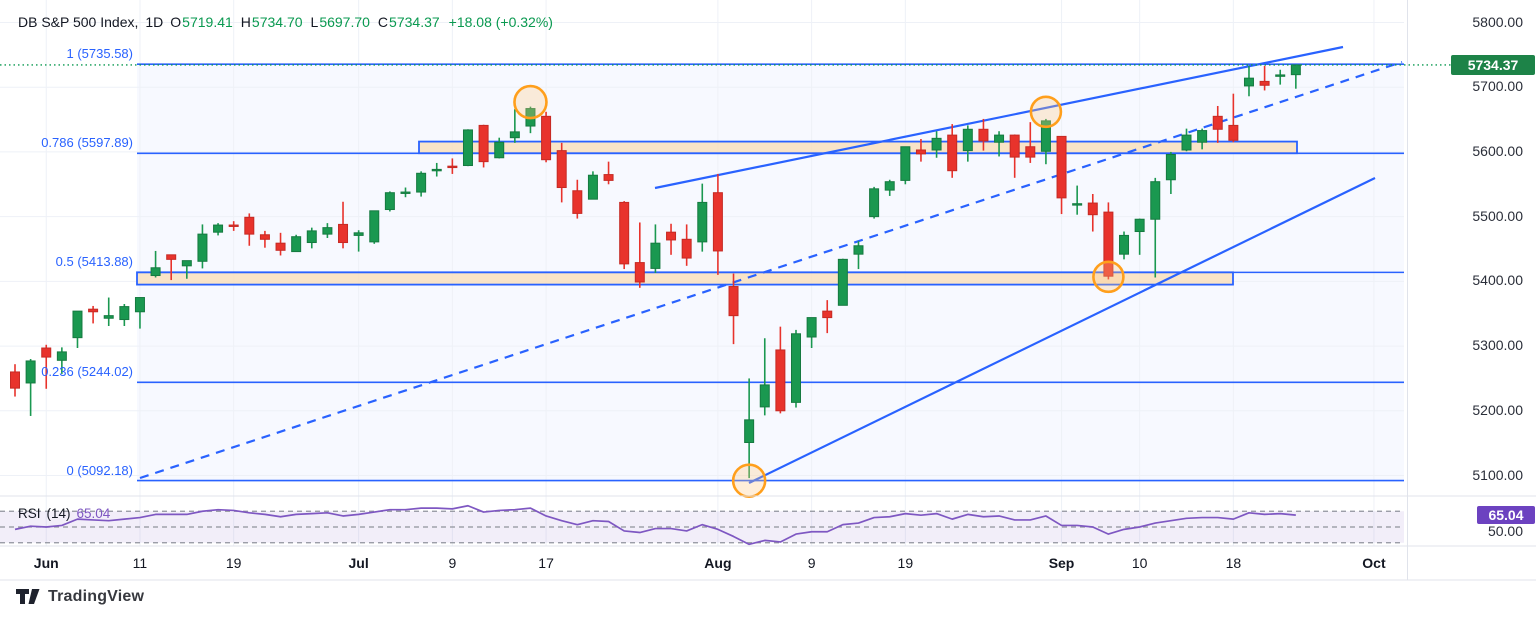 Image resolution: width=1536 pixels, height=619 pixels. I want to click on rsi-line, so click(655, 525).